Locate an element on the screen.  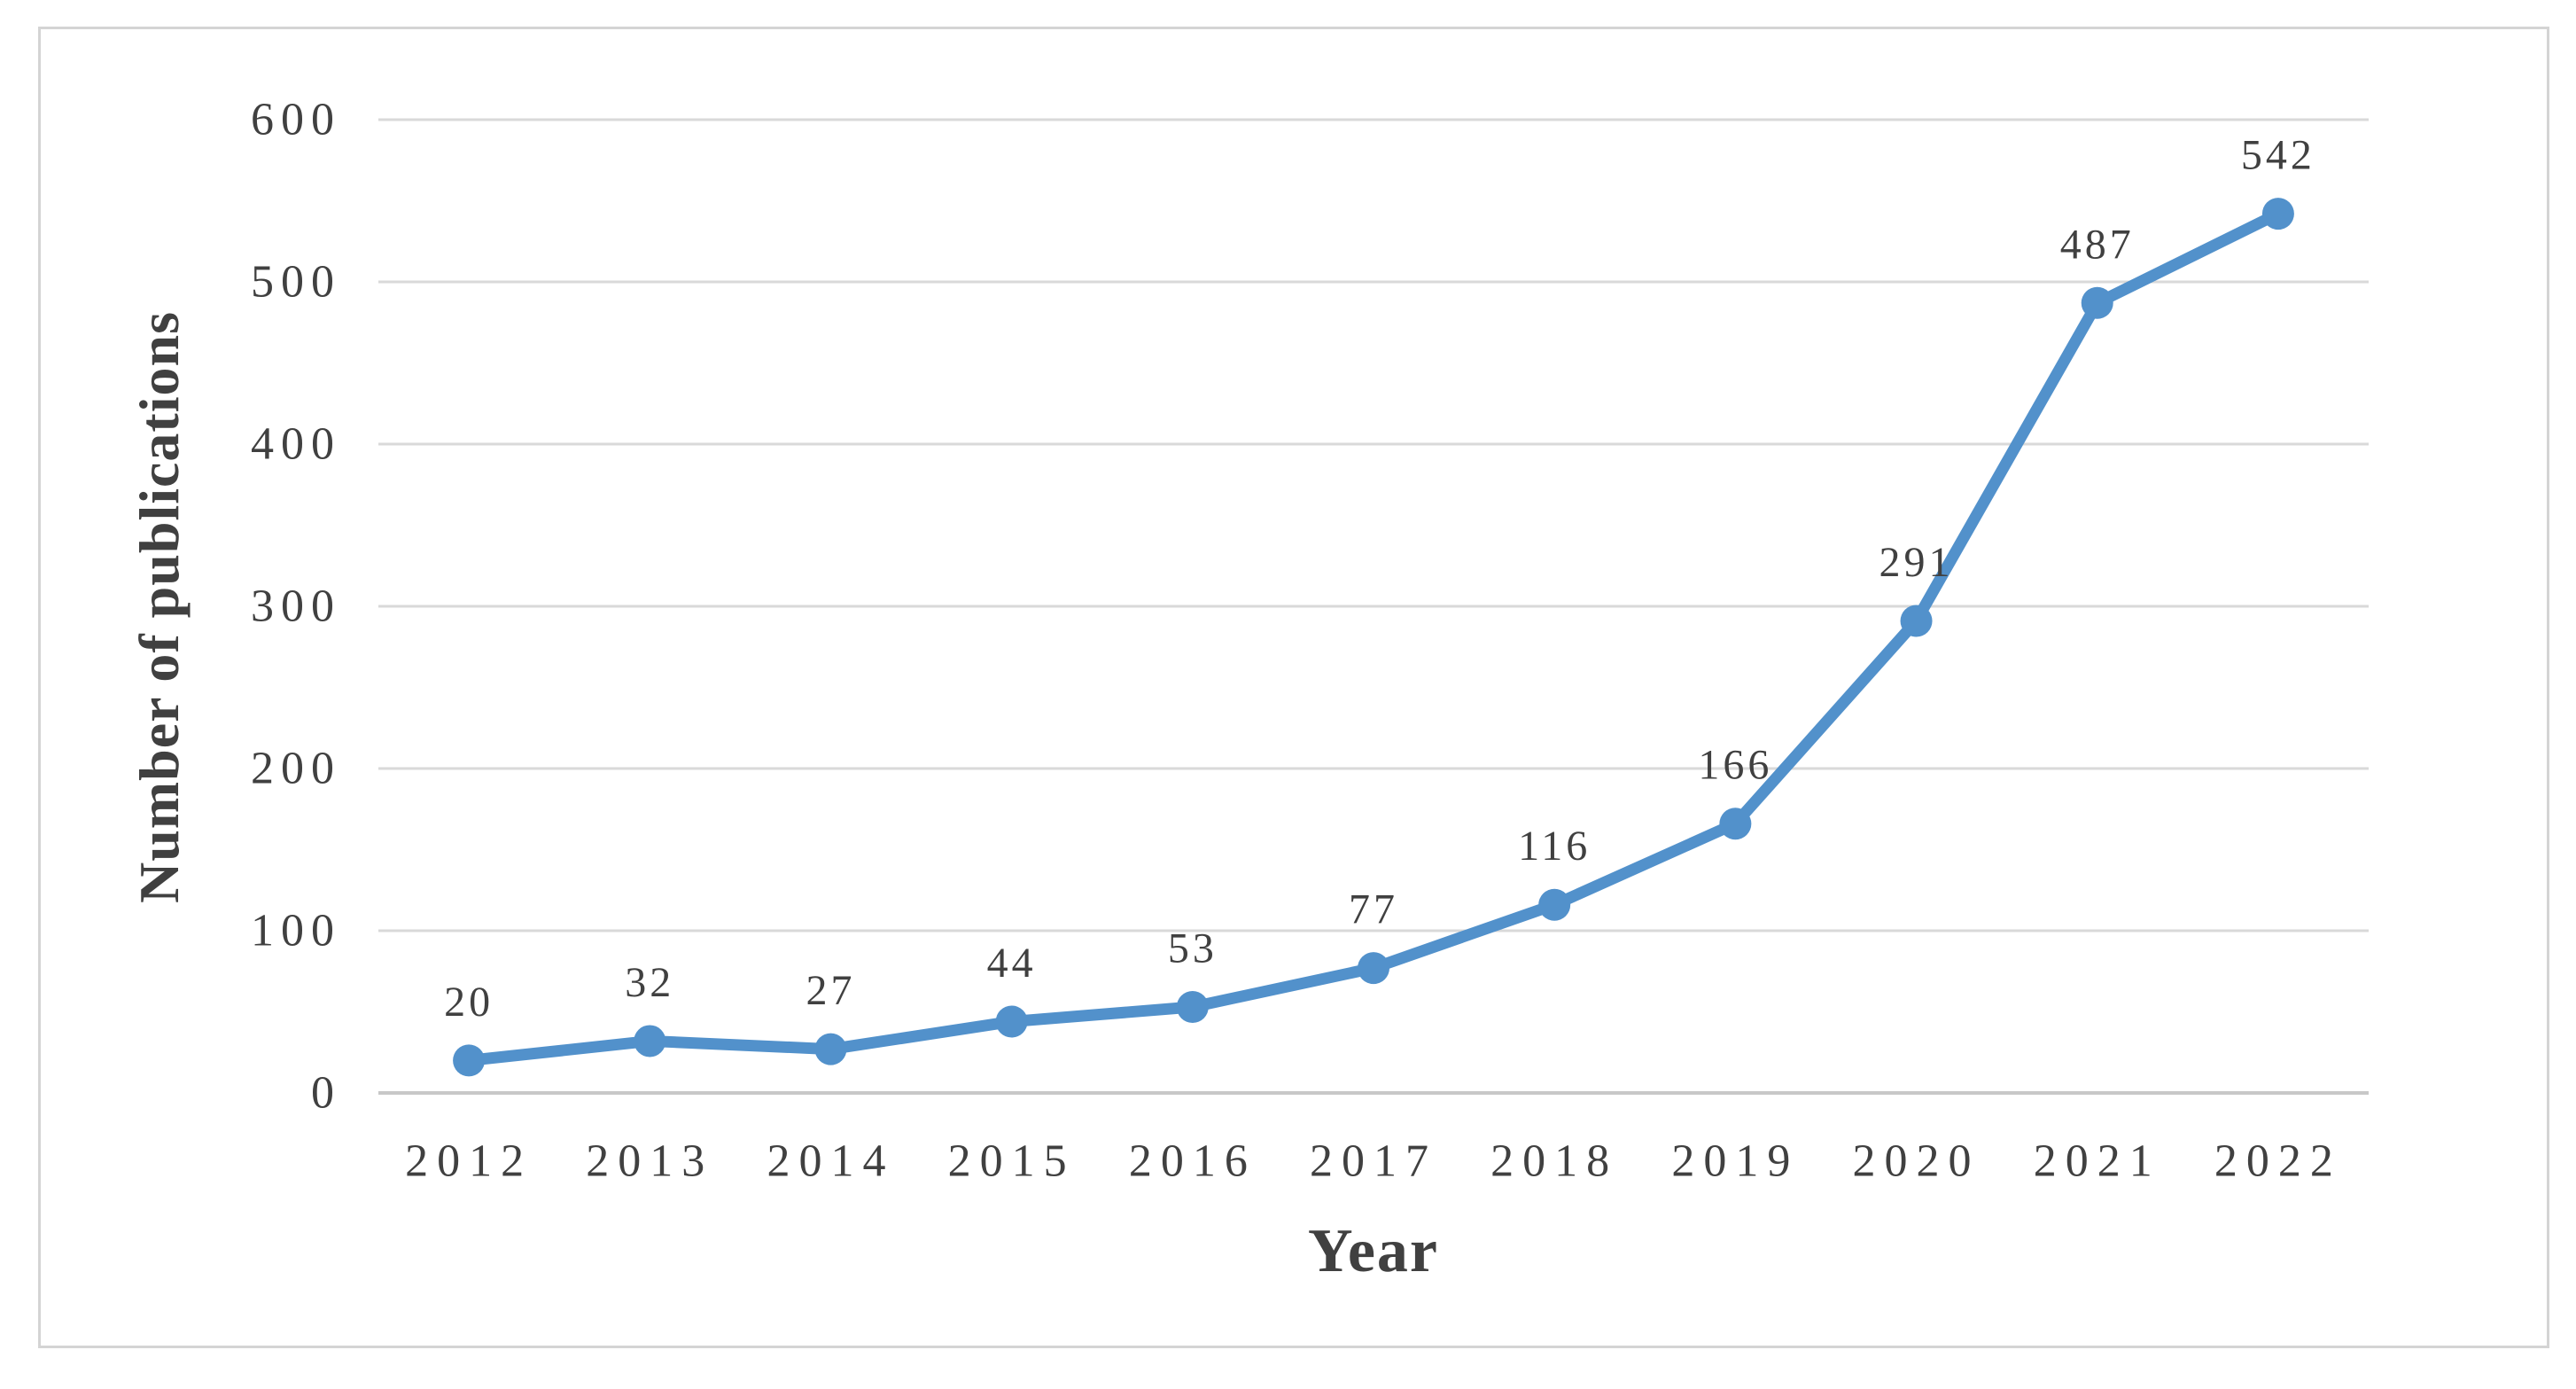
y-tick-label: 300 is located at coordinates (296, 606).